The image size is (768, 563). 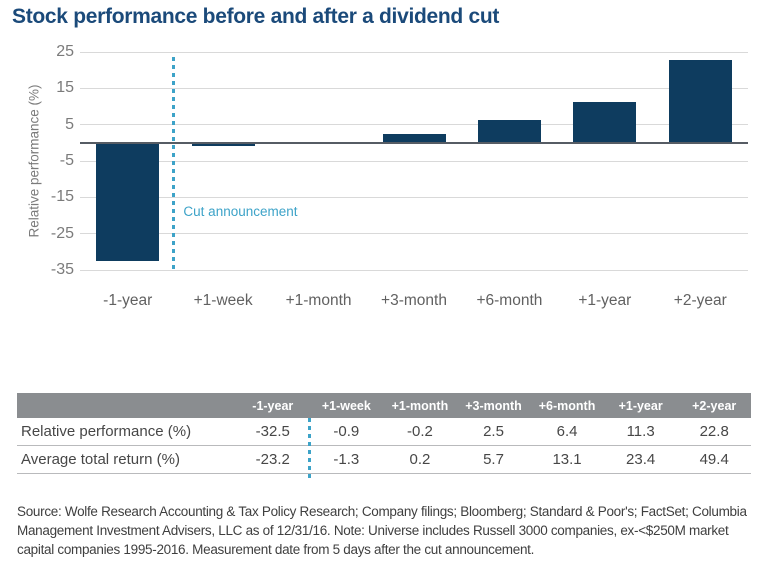 What do you see at coordinates (223, 300) in the screenshot?
I see `x-category-label: +1-week` at bounding box center [223, 300].